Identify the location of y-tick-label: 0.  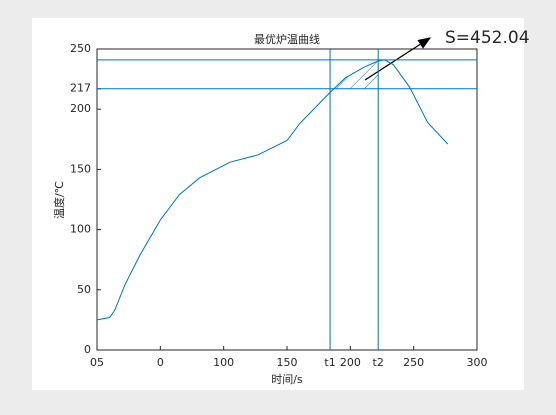
(87, 349).